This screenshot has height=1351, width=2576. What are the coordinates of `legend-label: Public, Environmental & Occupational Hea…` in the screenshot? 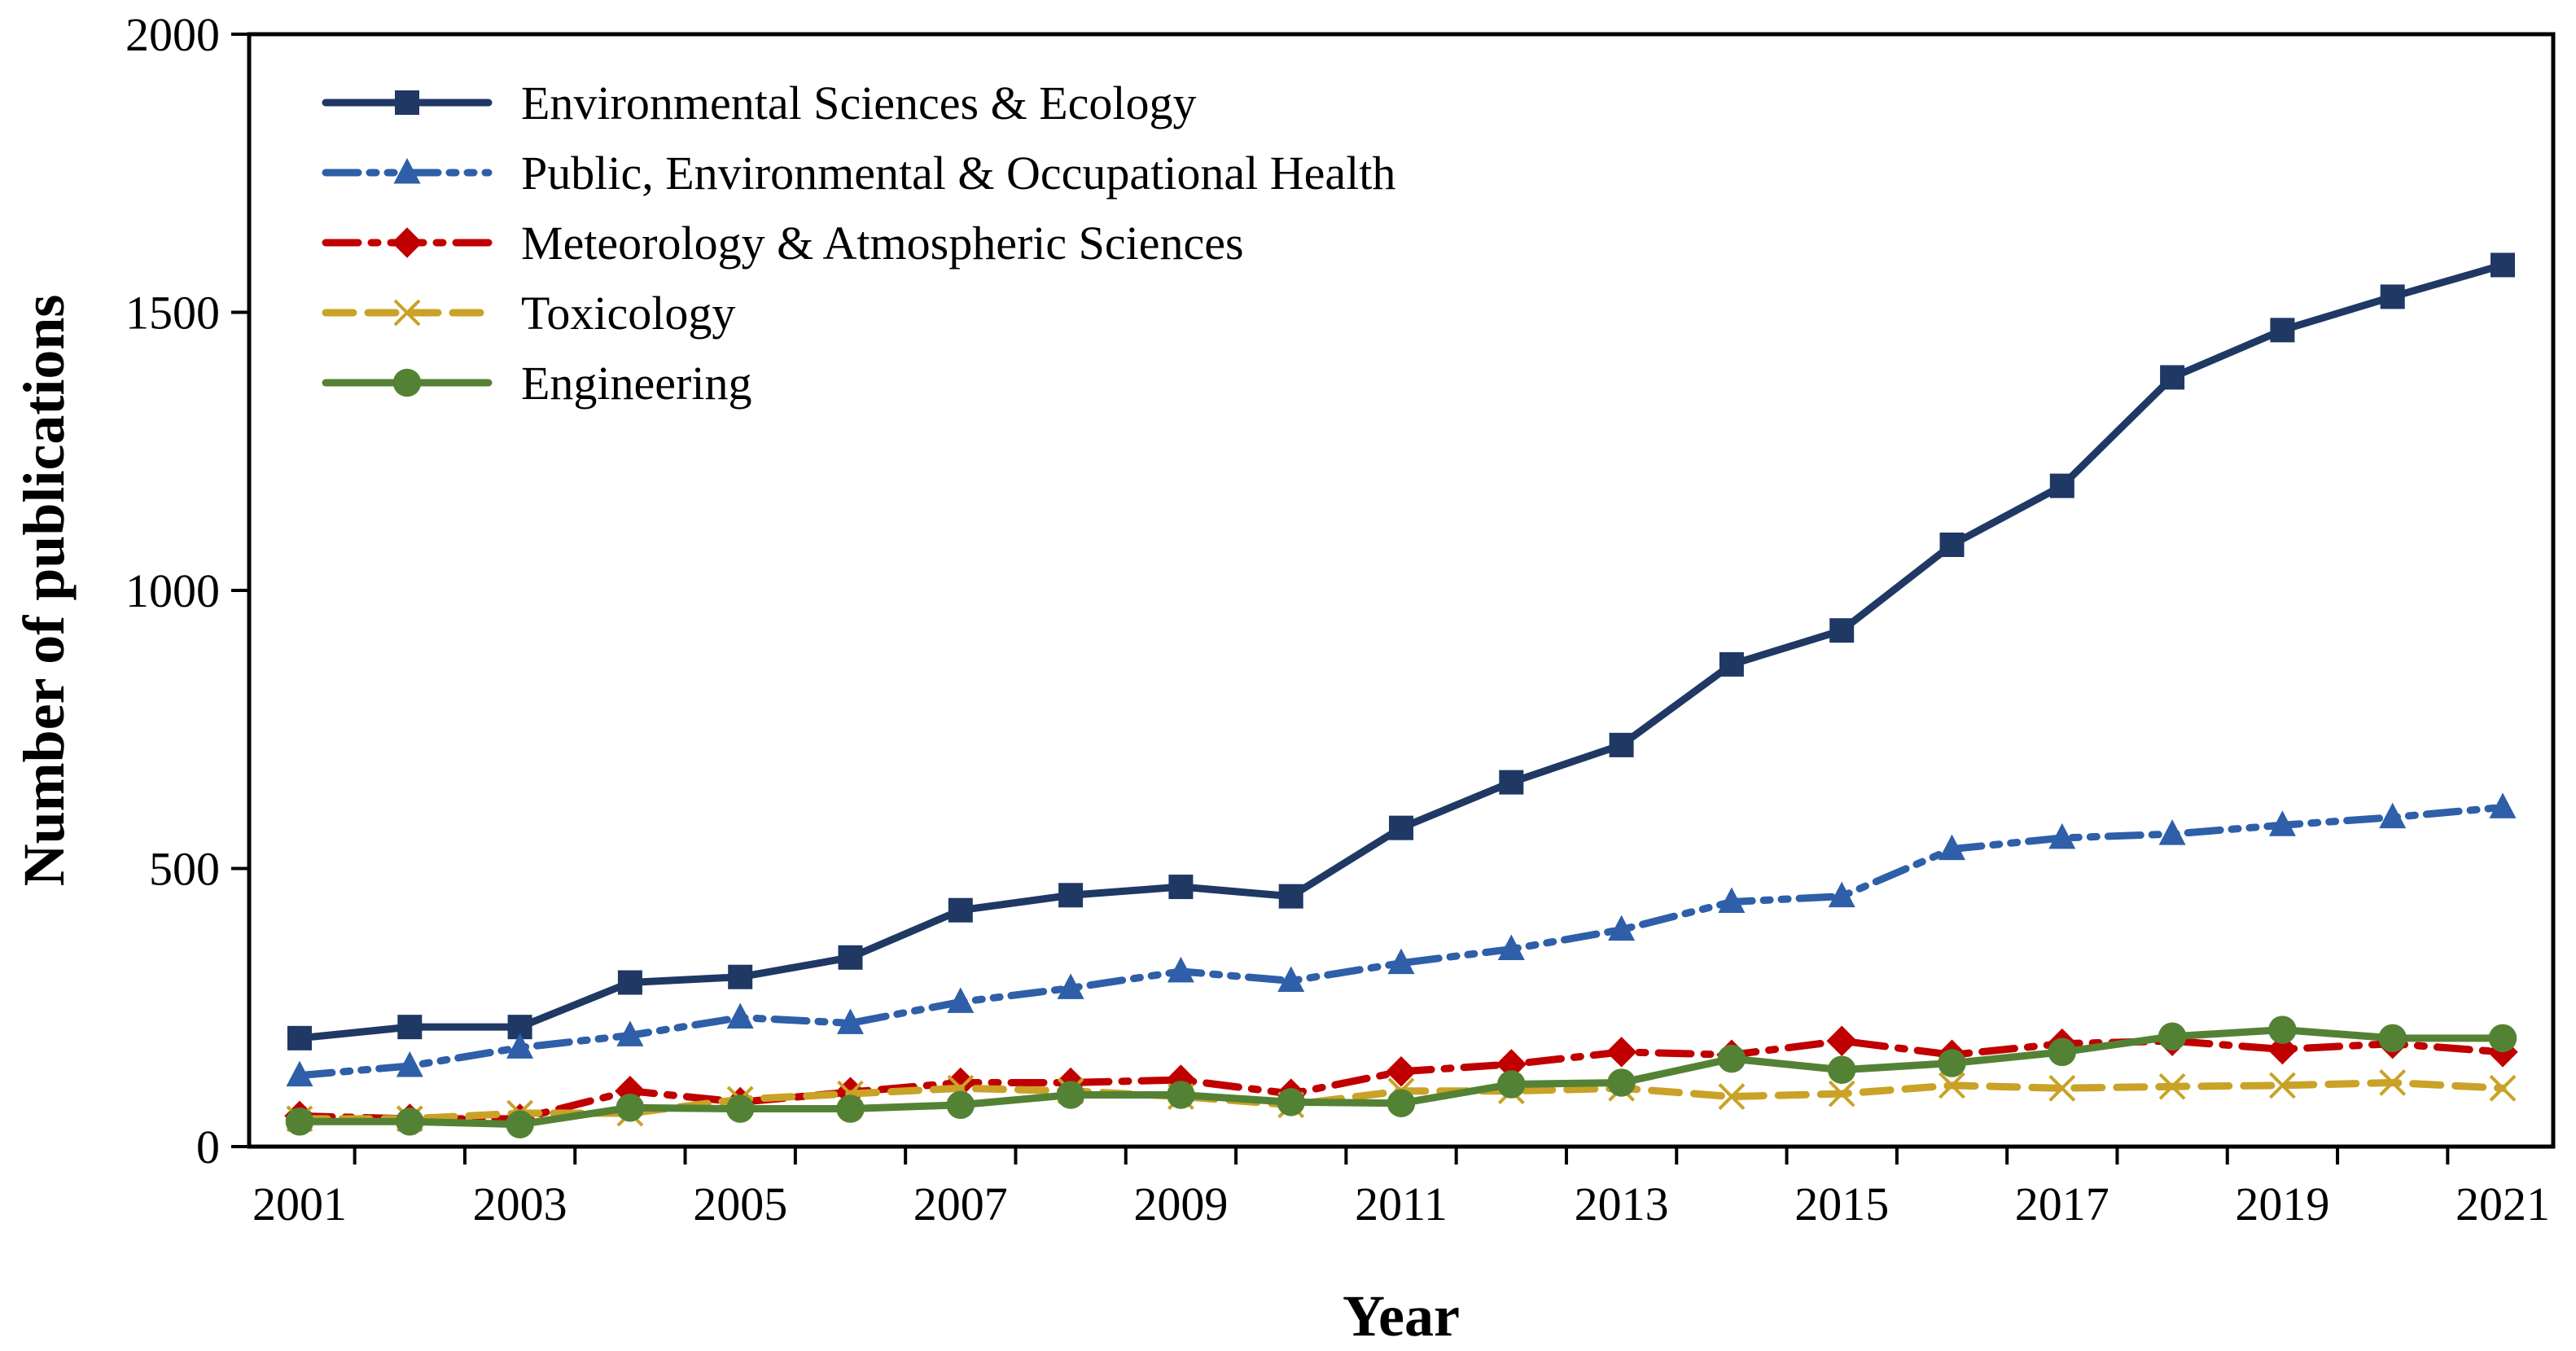 It's located at (958, 173).